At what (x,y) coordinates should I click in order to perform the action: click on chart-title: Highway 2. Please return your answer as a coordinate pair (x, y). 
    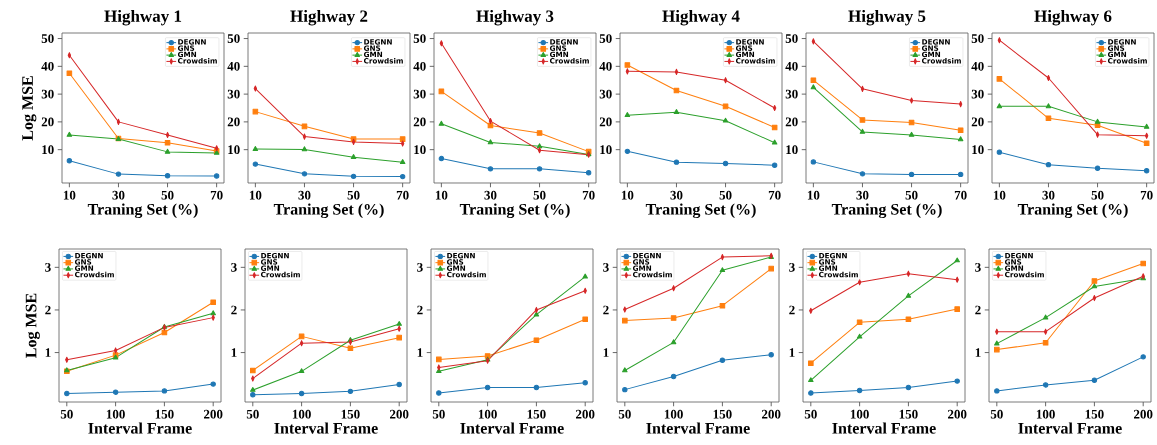
    Looking at the image, I should click on (329, 17).